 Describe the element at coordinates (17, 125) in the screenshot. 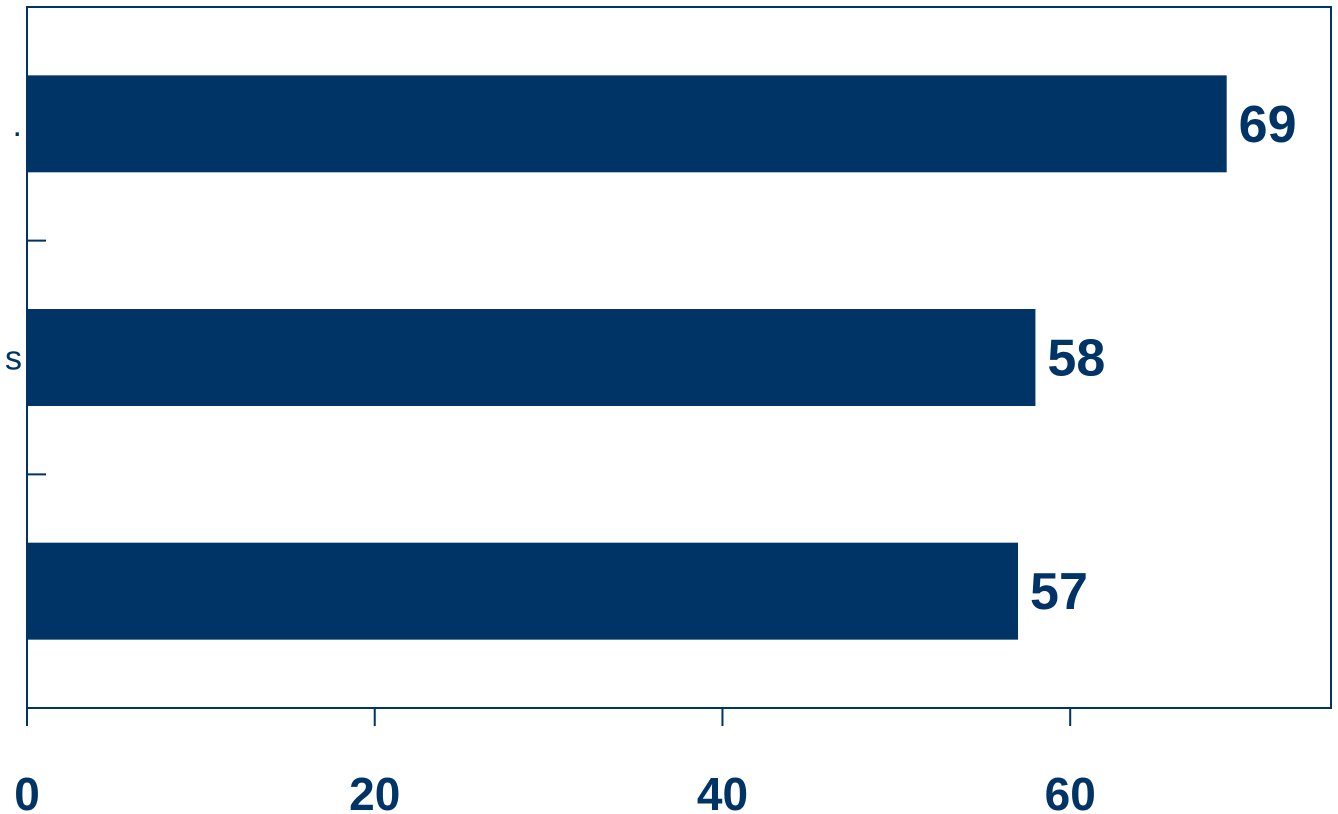

I see `category-label-0: .` at that location.